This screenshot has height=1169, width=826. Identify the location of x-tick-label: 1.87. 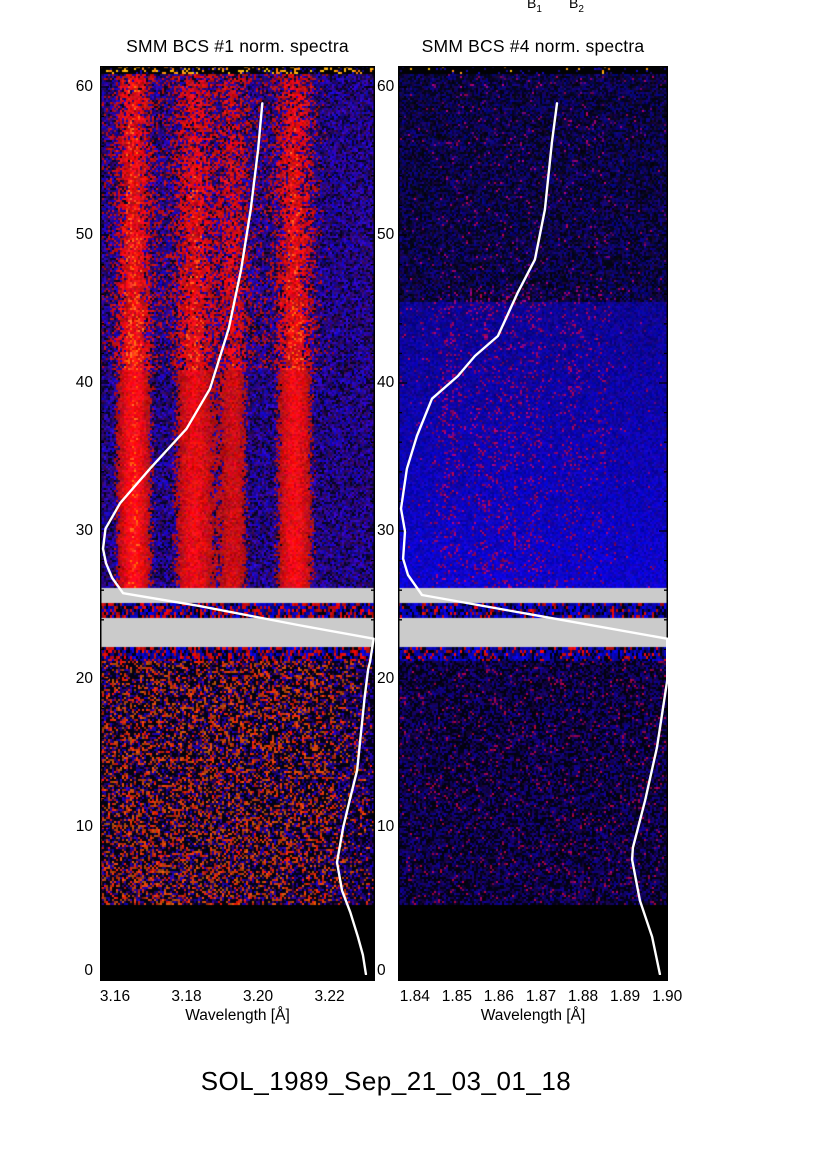
(541, 996).